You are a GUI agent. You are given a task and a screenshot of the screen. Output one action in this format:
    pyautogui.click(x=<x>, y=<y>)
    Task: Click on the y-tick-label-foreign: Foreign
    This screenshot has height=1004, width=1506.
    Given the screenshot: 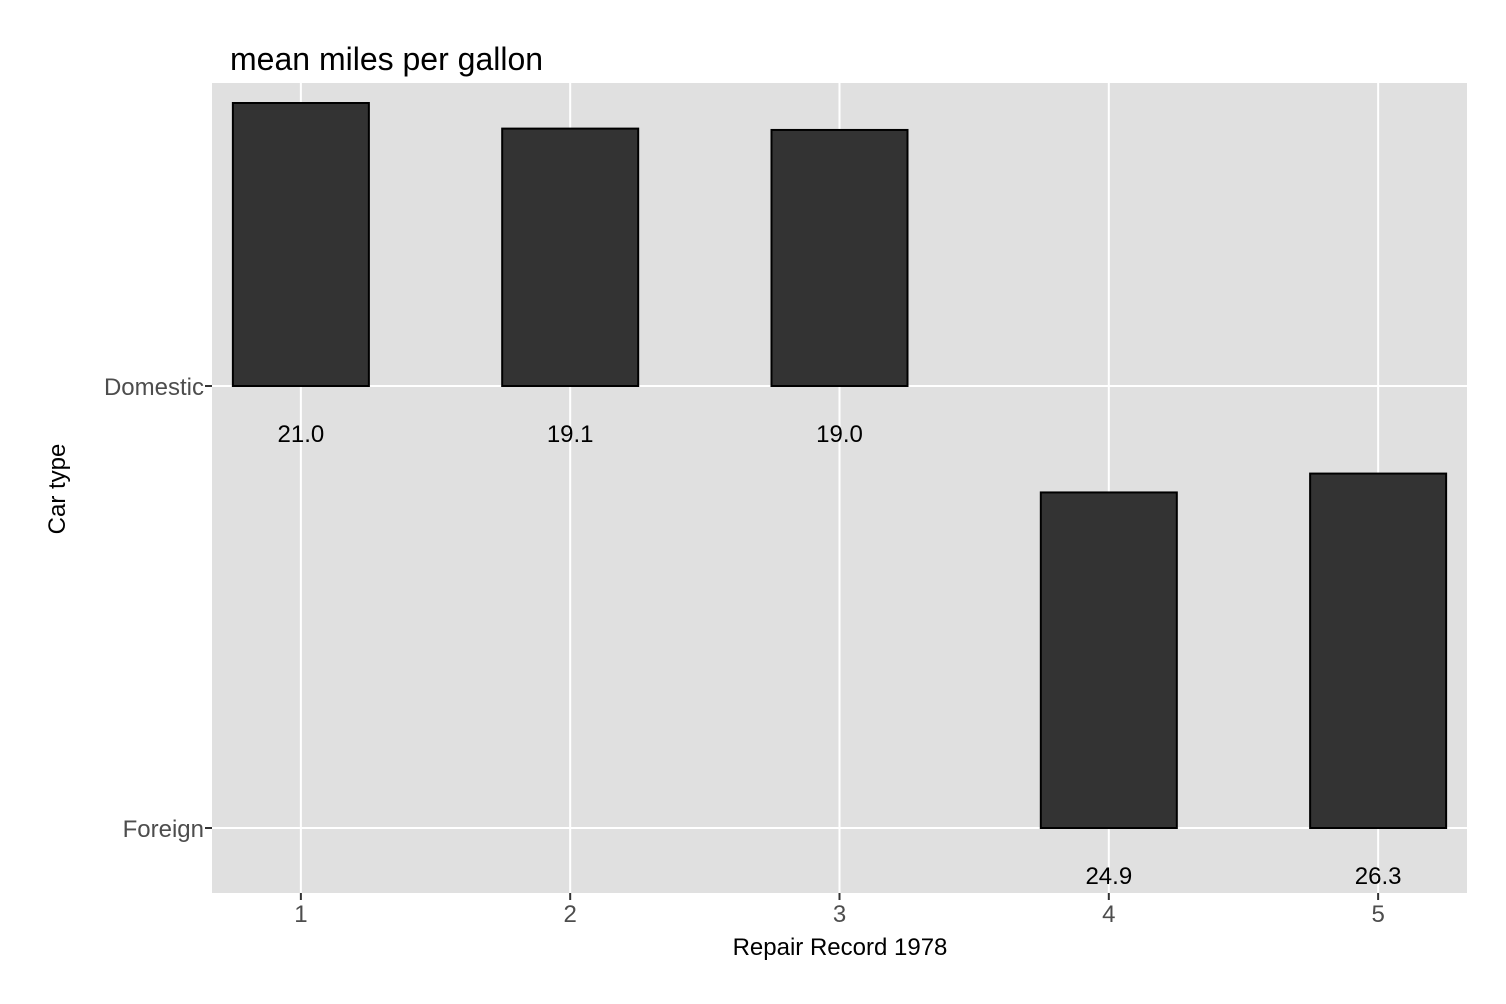 What is the action you would take?
    pyautogui.click(x=163, y=829)
    